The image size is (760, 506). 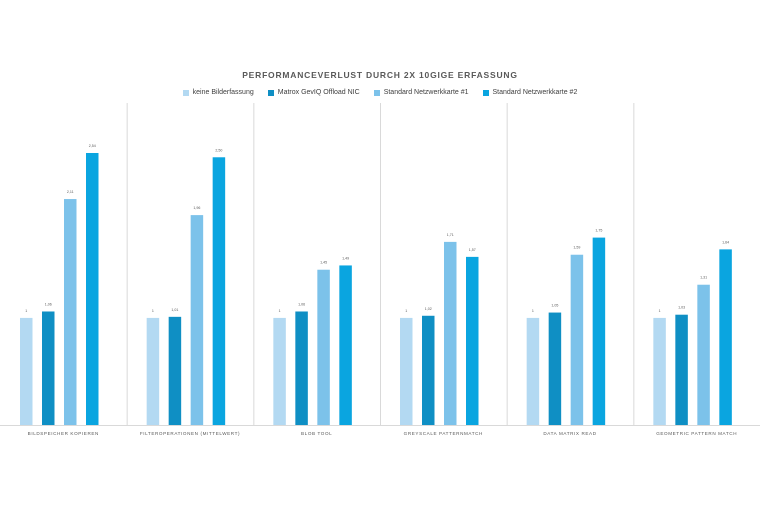 I want to click on data-label: 1,01, so click(x=174, y=310).